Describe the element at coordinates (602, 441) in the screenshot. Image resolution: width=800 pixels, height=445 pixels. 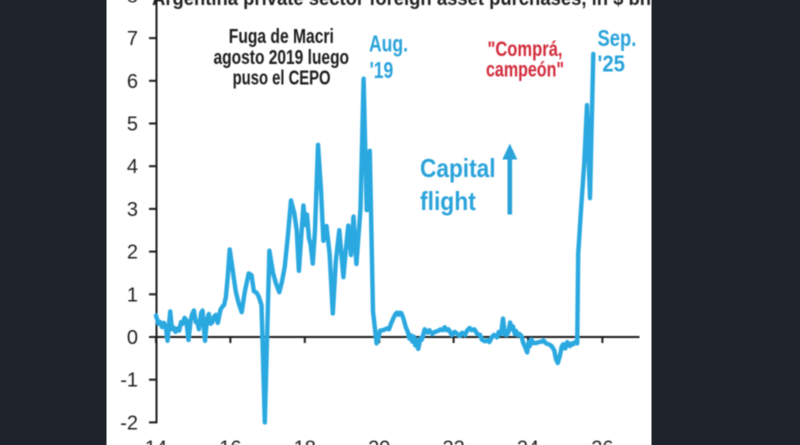
I see `svg-text: 26` at that location.